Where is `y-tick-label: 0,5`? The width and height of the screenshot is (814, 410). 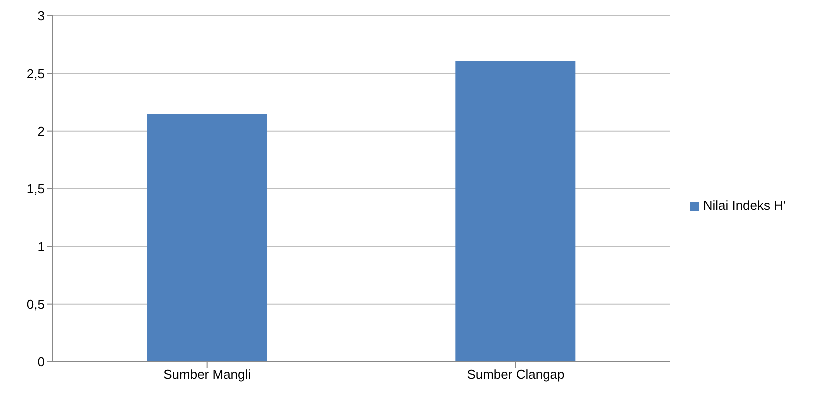
y-tick-label: 0,5 is located at coordinates (35, 304).